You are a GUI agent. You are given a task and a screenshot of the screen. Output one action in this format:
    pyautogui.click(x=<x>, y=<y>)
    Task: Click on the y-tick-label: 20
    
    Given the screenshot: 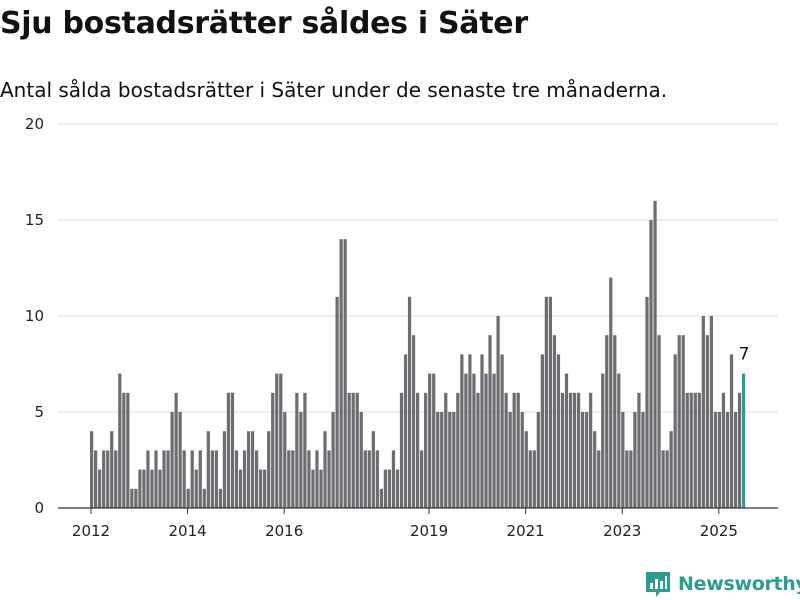 What is the action you would take?
    pyautogui.click(x=34, y=124)
    